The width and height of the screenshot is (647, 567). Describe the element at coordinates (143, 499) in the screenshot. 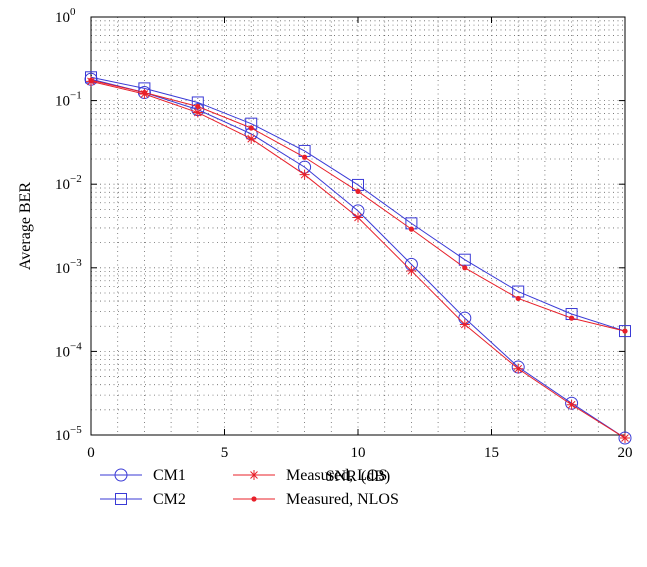

I see `legend-entry-1: CM2` at that location.